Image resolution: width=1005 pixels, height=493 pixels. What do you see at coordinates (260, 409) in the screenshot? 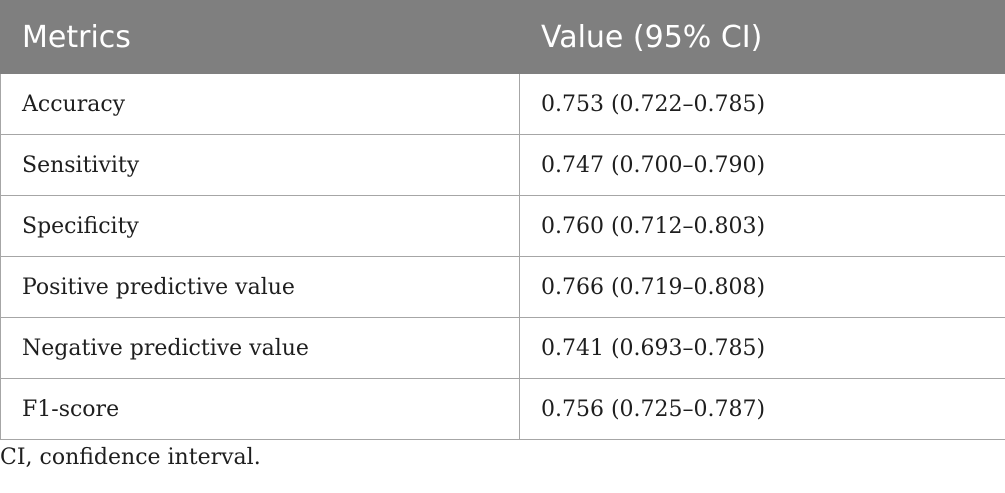
I see `metric-cell: F1-score` at bounding box center [260, 409].